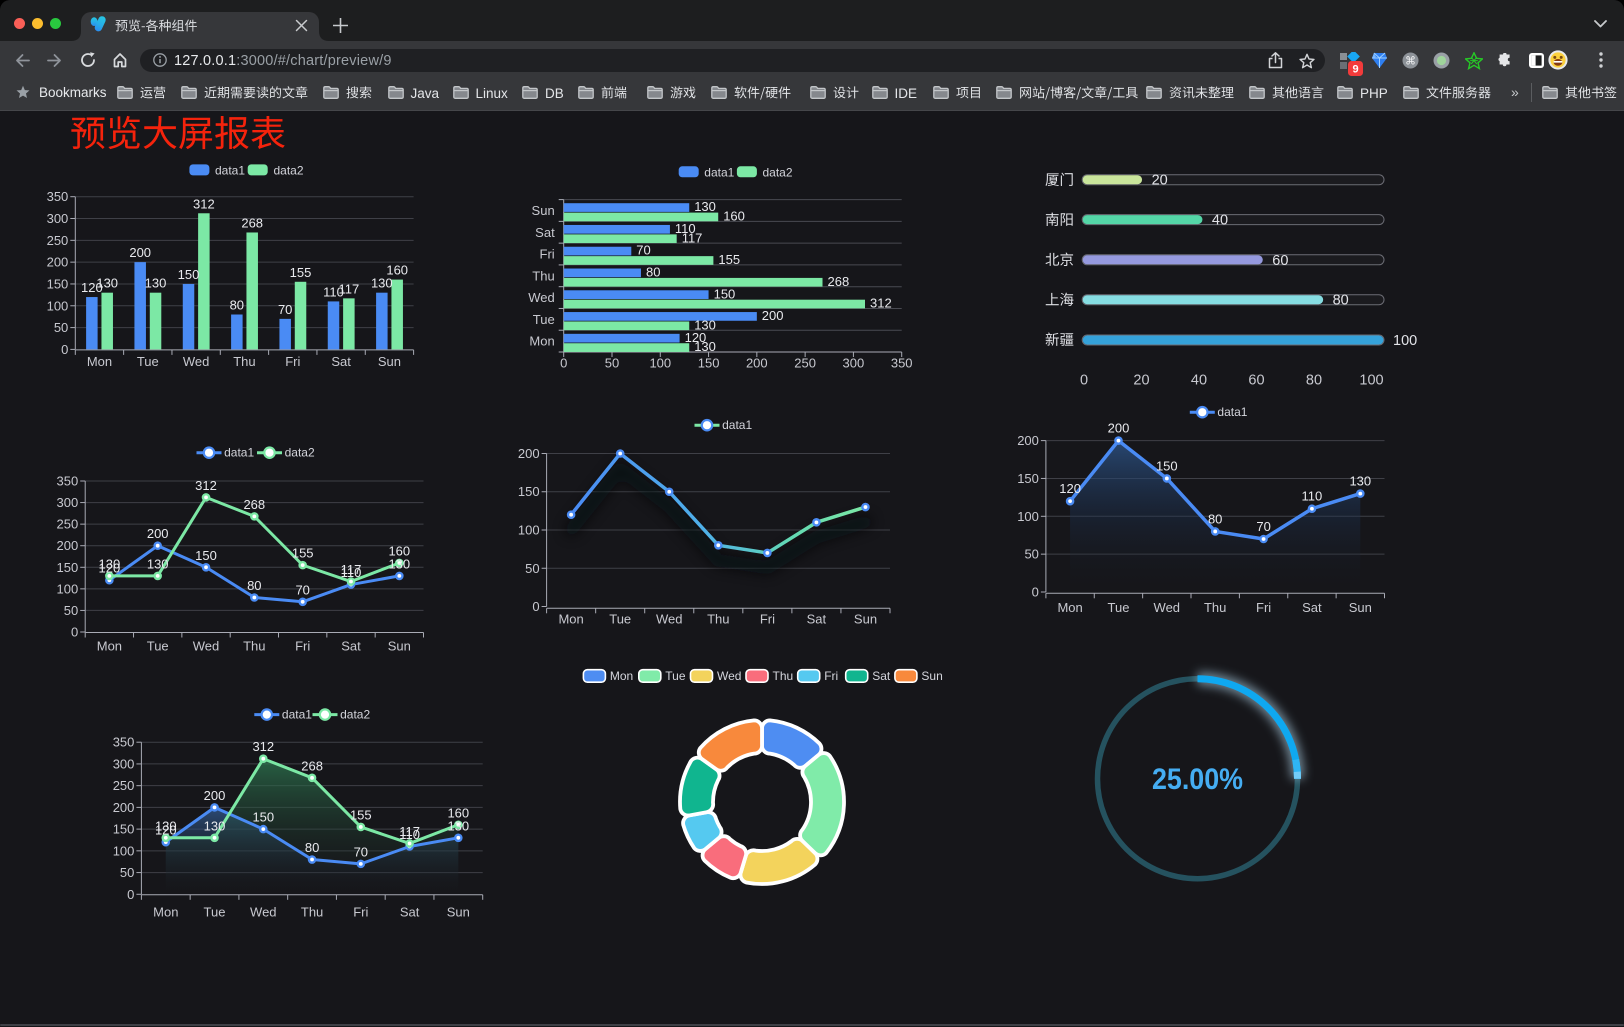 The height and width of the screenshot is (1027, 1624). I want to click on svg-text: 110, so click(333, 291).